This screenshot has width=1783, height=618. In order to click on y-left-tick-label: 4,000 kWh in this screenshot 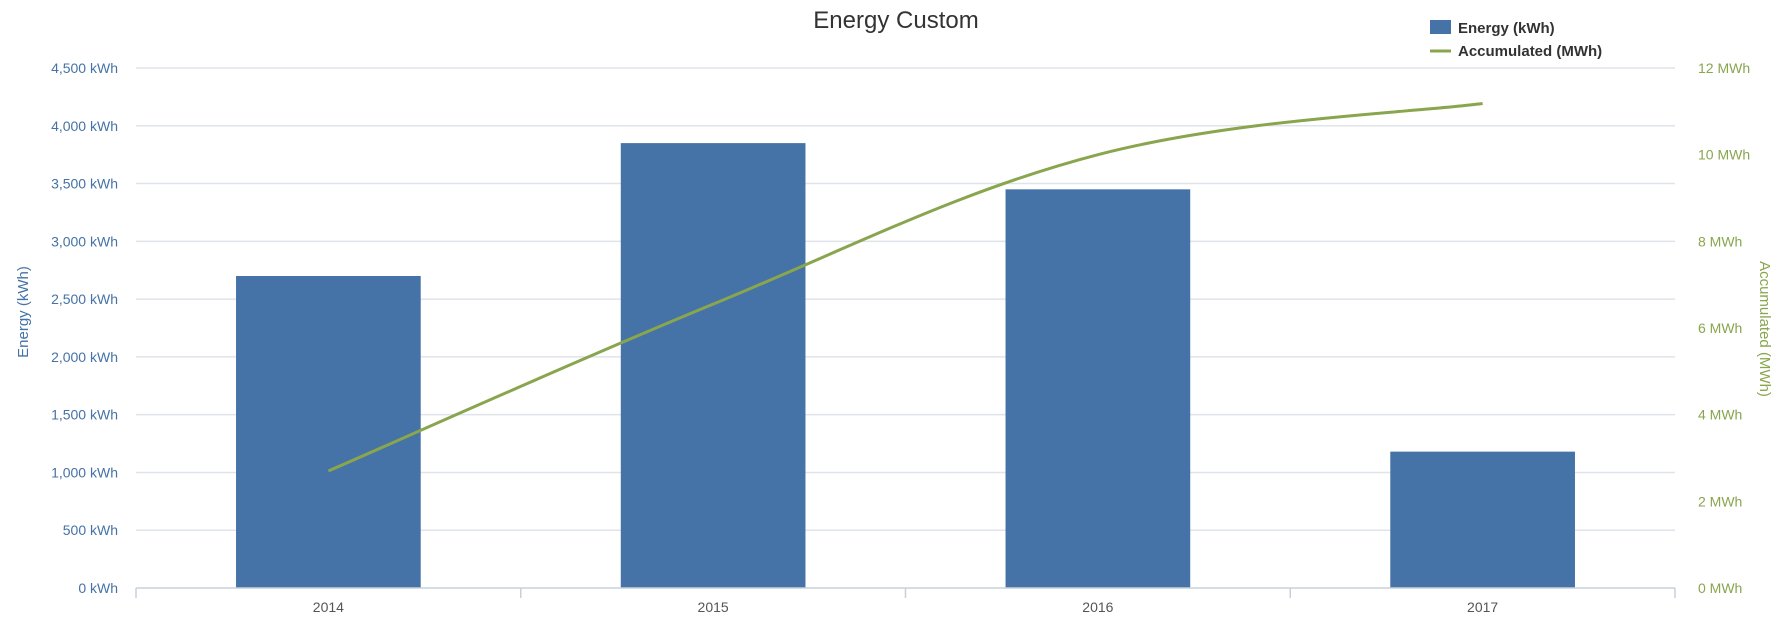, I will do `click(84, 126)`.